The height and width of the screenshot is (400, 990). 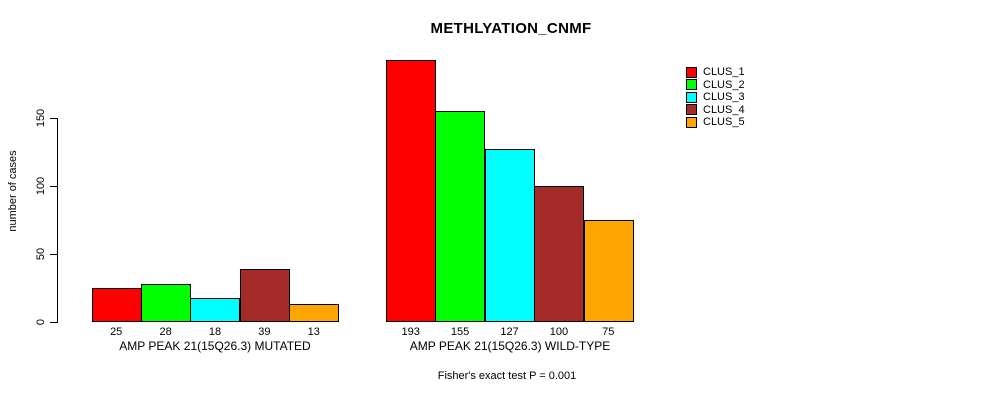 I want to click on bar-clus_5-mutated, so click(x=314, y=313).